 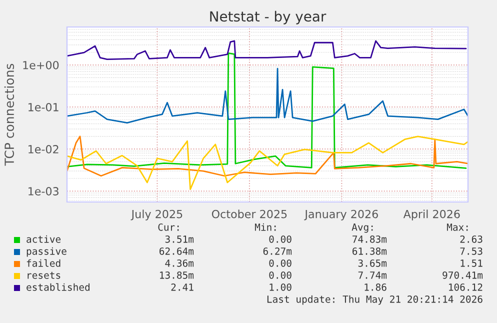 What do you see at coordinates (182, 287) in the screenshot?
I see `text: 2.41` at bounding box center [182, 287].